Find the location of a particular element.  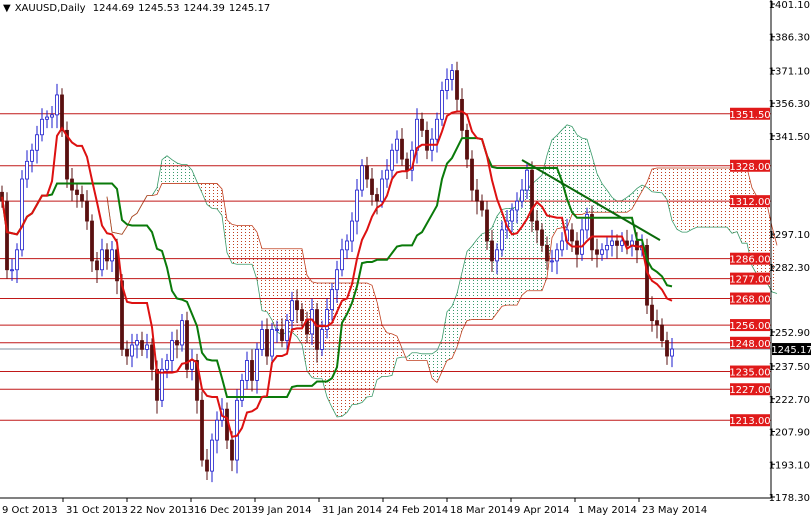

level-label: 1235.00 is located at coordinates (749, 373).